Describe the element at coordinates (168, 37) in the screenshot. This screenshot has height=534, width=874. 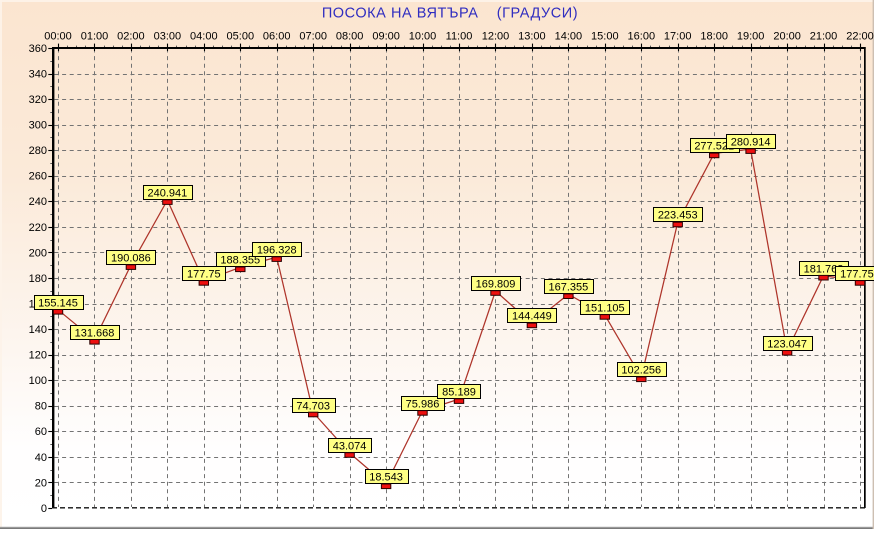
I see `svg-text: 03:00` at that location.